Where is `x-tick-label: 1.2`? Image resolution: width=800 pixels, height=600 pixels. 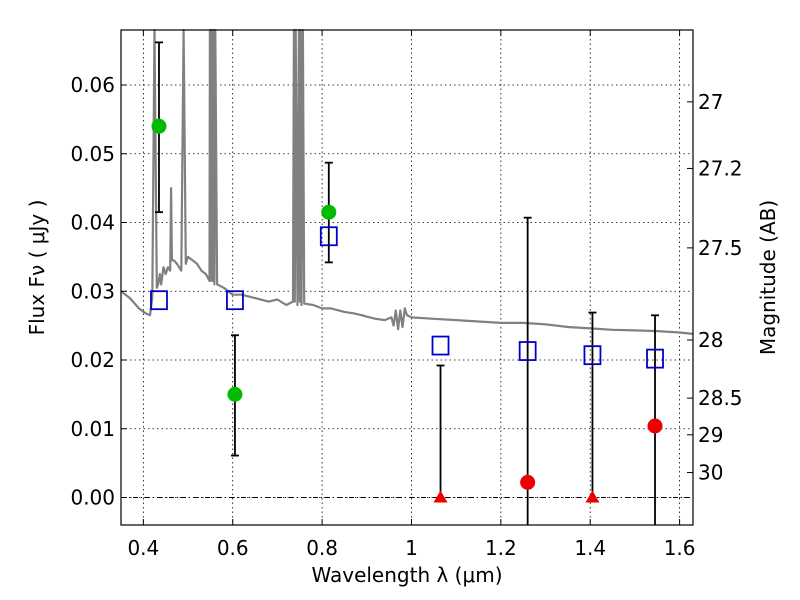 x-tick-label: 1.2 is located at coordinates (501, 548).